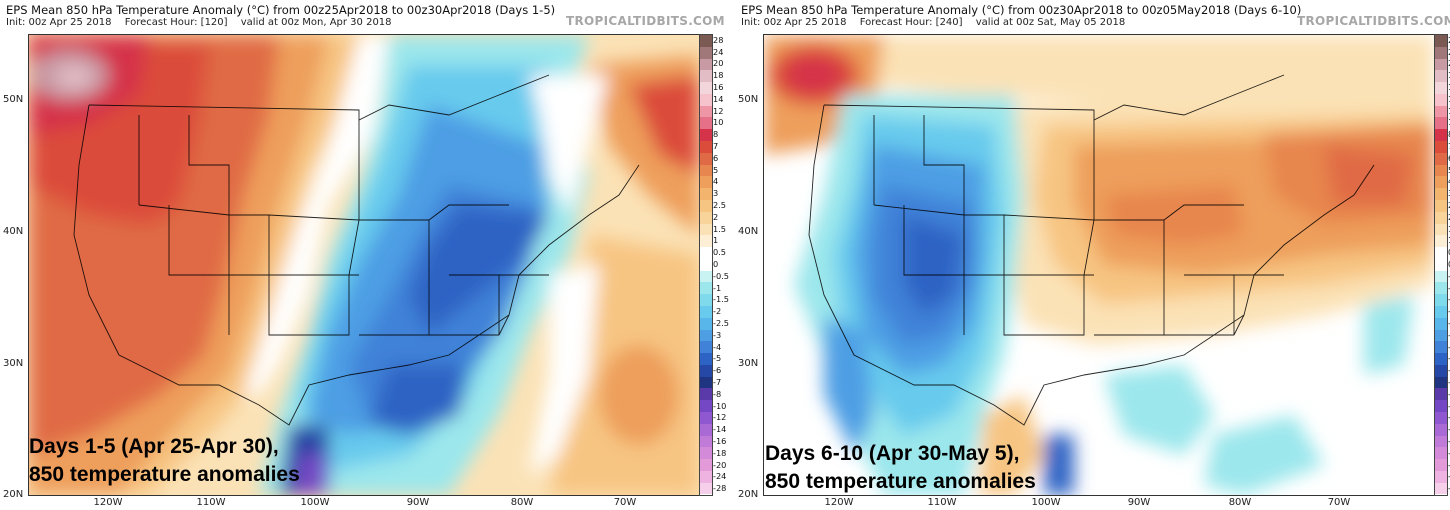 This screenshot has width=1450, height=510. I want to click on colorbar-tick-label: 2, so click(1449, 217).